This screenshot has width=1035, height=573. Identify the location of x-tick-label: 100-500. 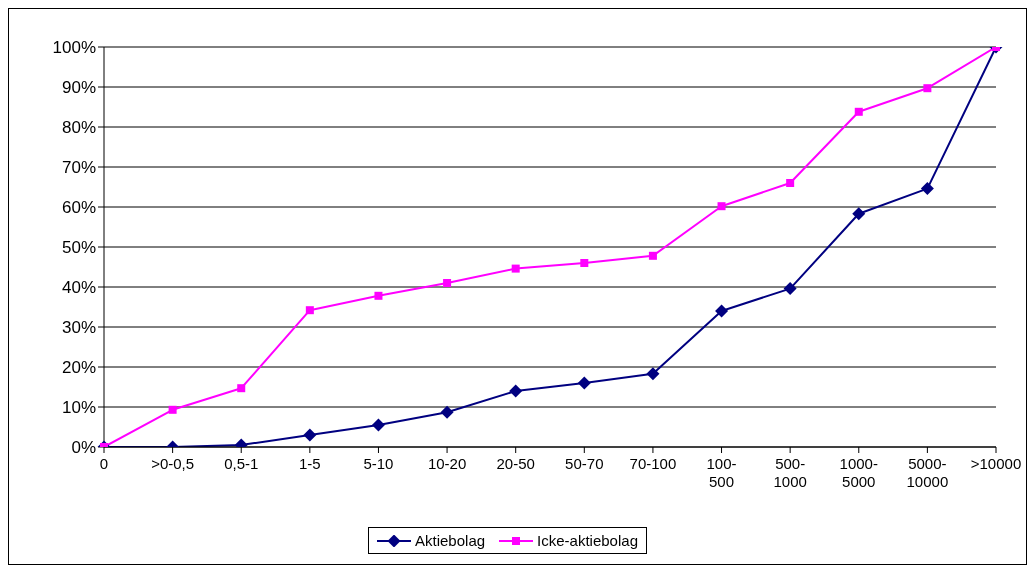
(721, 472).